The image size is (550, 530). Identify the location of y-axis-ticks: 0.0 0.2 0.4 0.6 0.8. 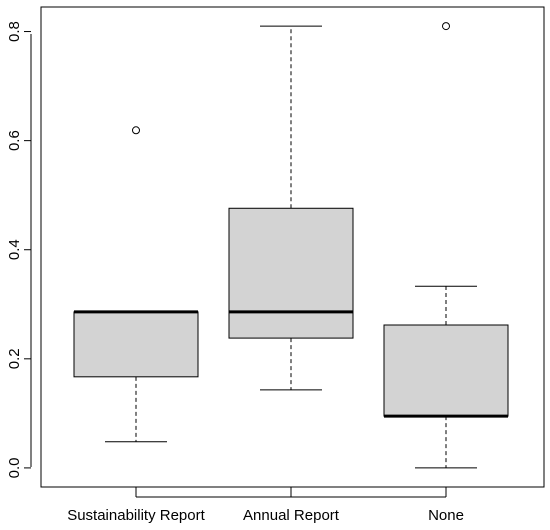
(18, 249).